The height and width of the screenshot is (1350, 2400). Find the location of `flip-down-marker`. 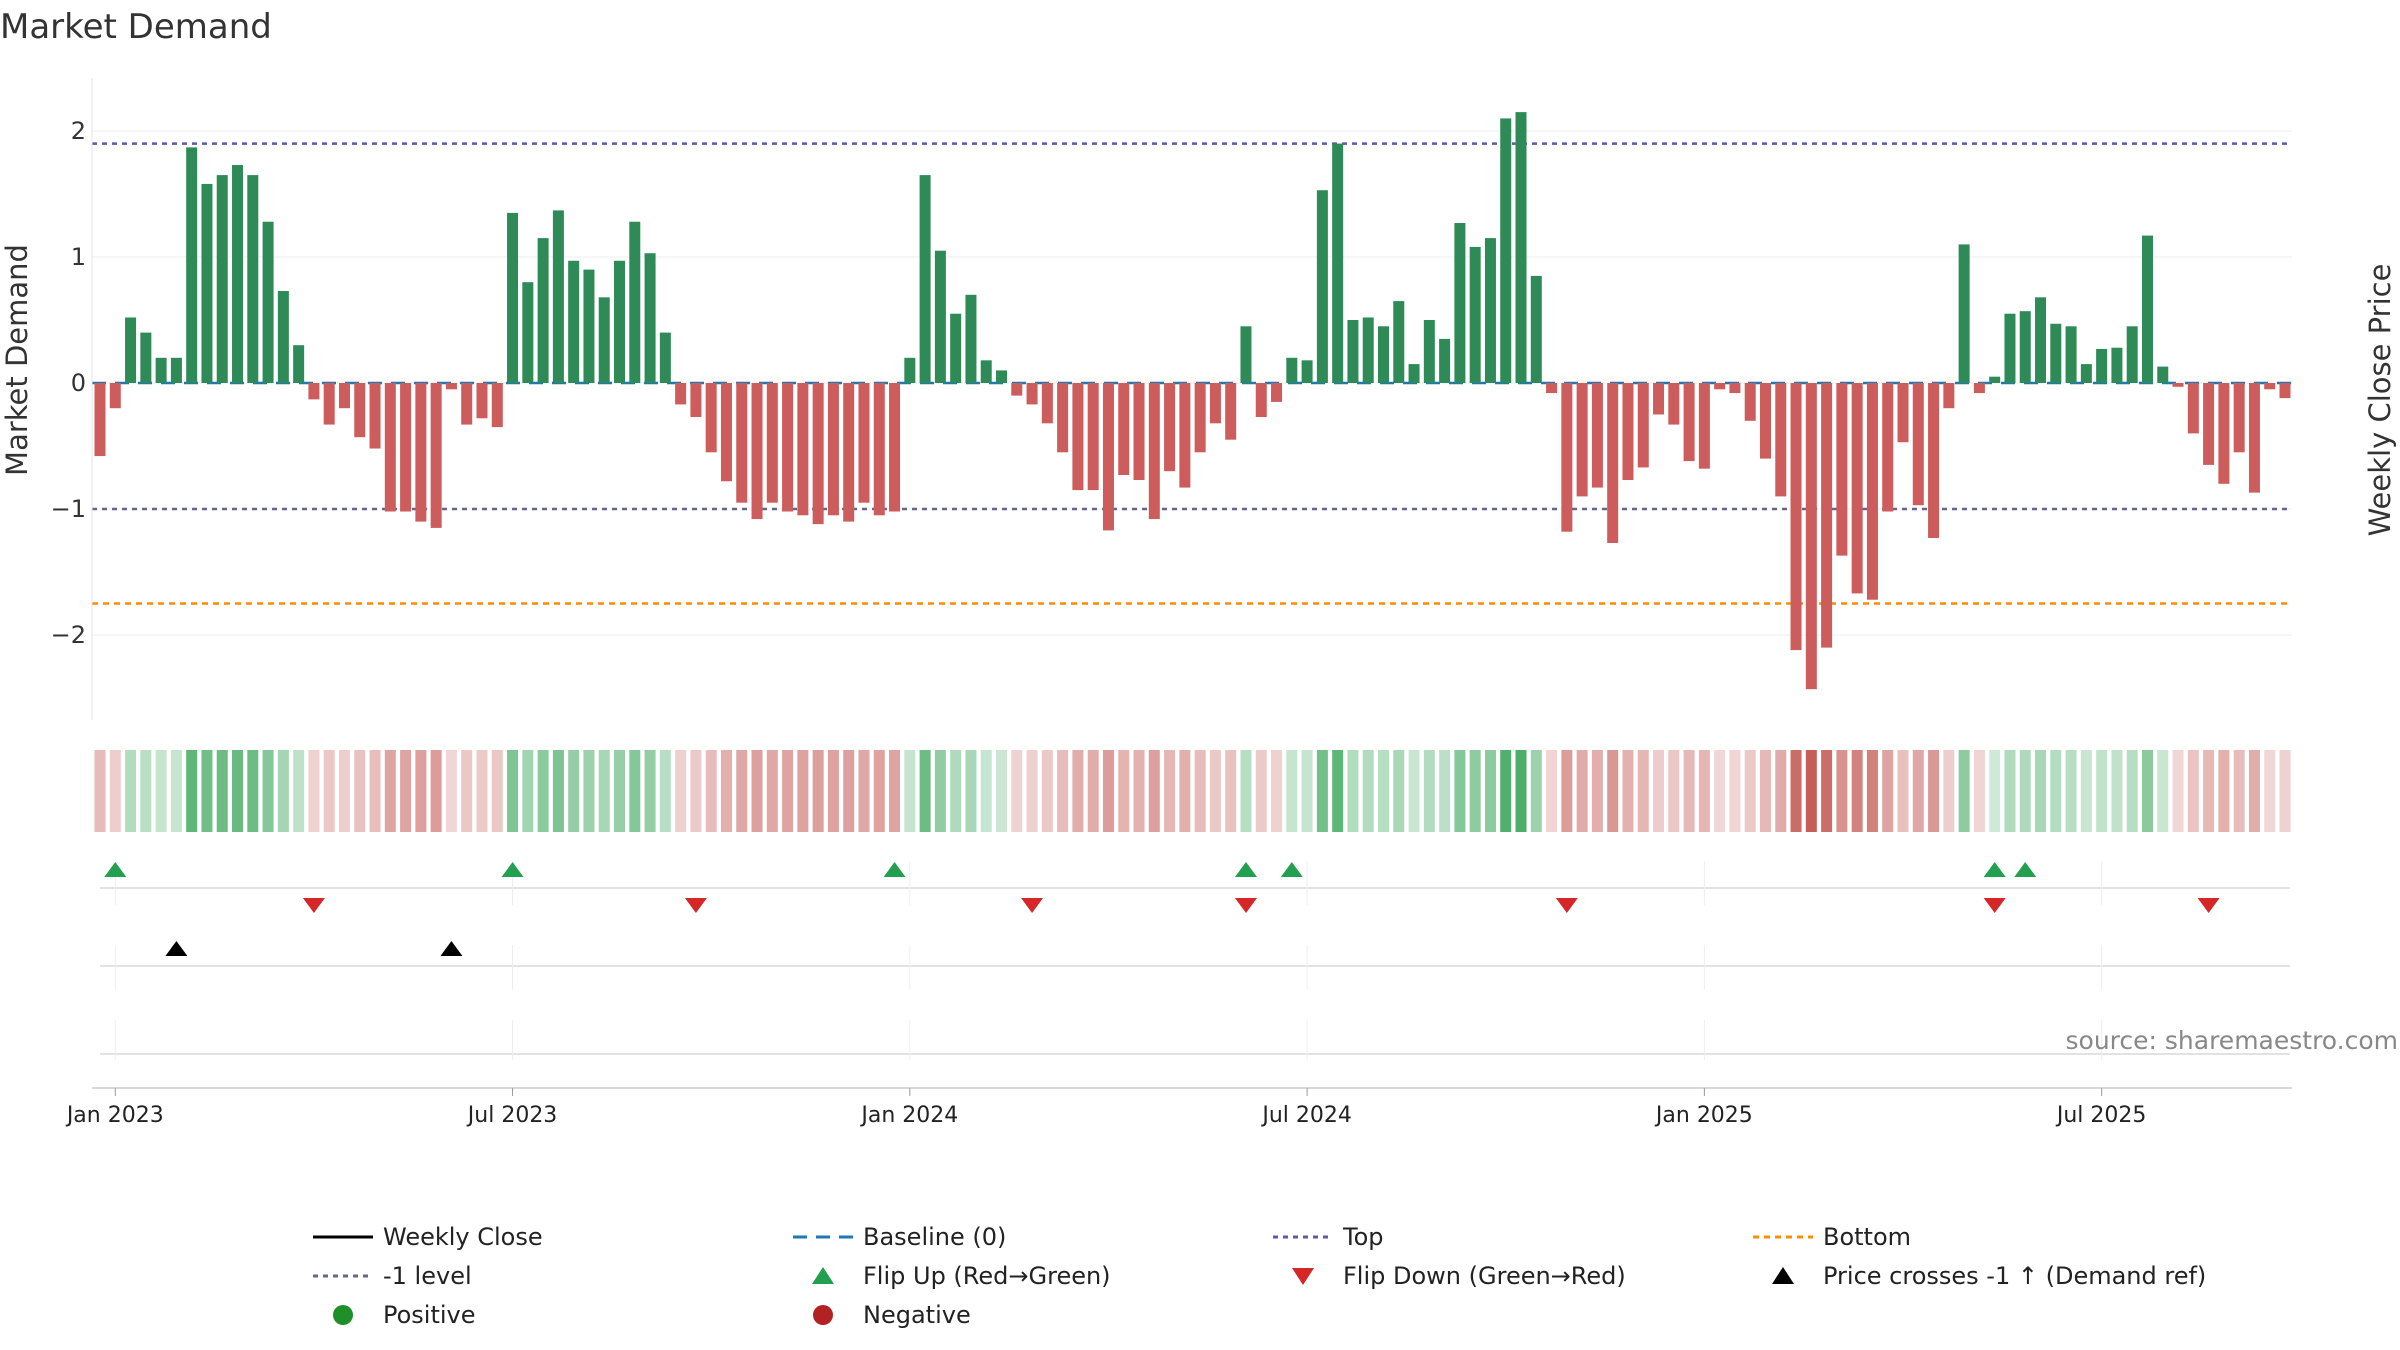

flip-down-marker is located at coordinates (1994, 905).